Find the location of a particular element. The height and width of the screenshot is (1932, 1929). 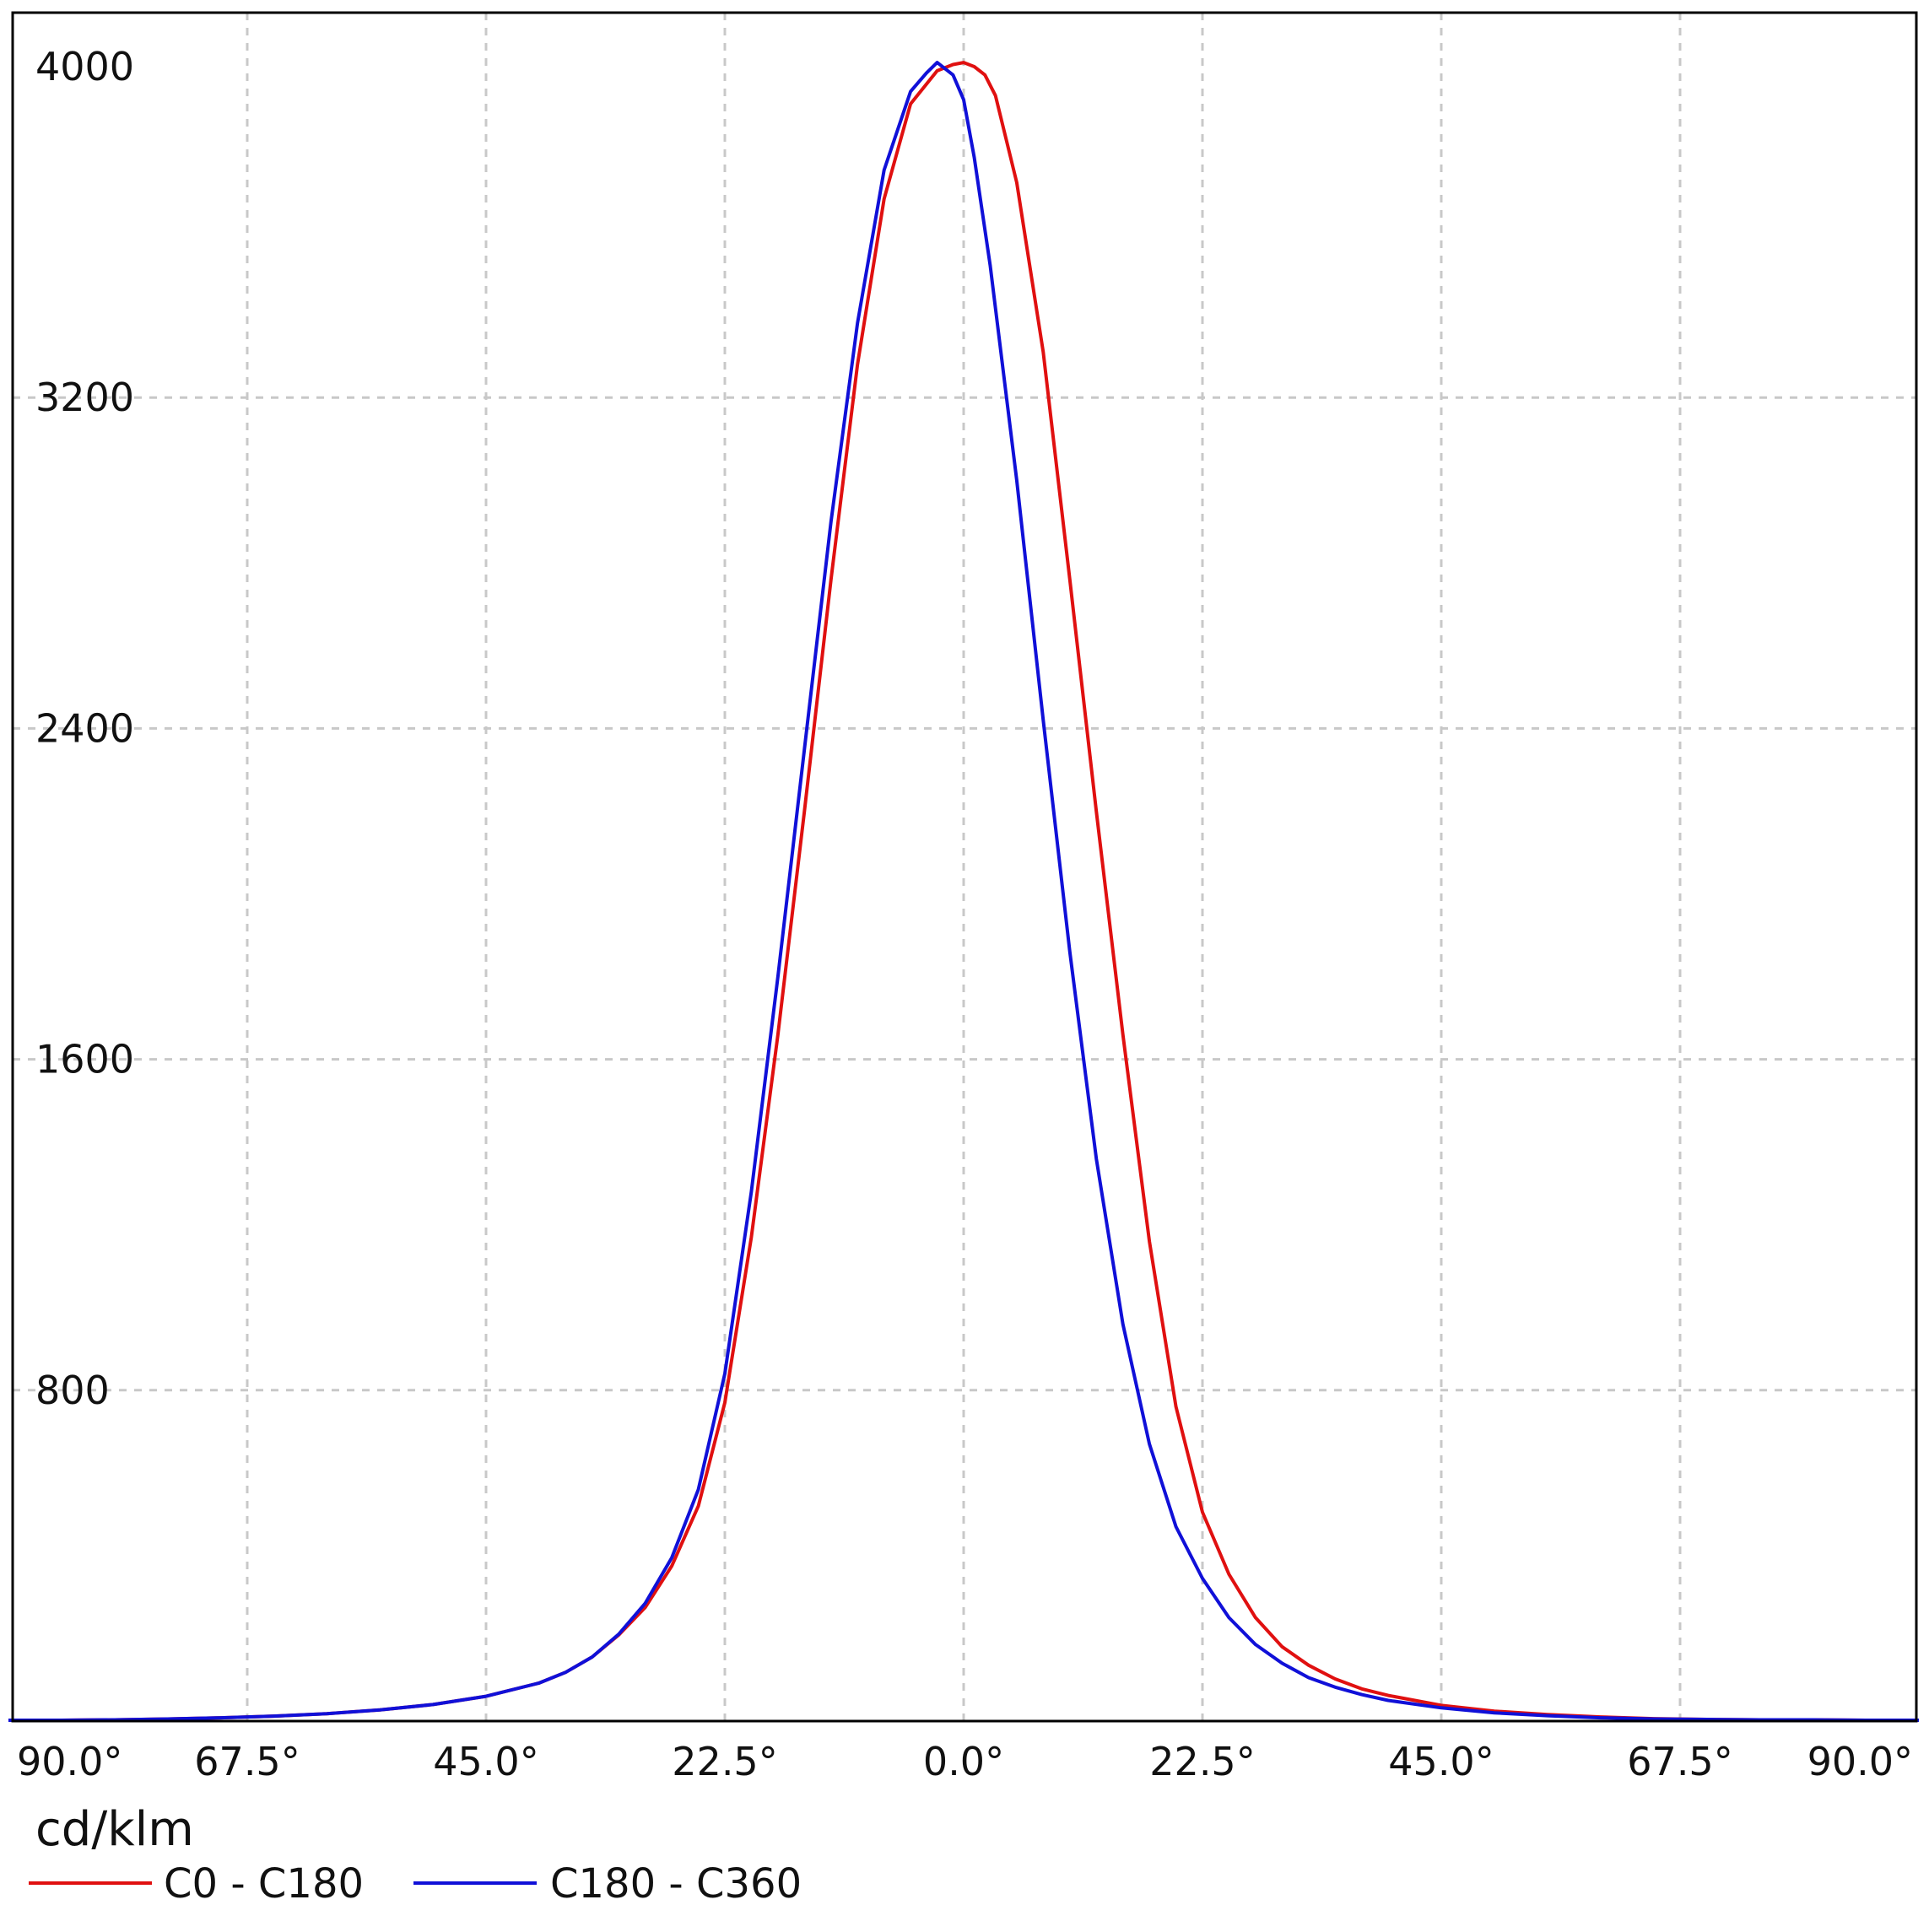

y-tick-label: 2400 is located at coordinates (84, 728).